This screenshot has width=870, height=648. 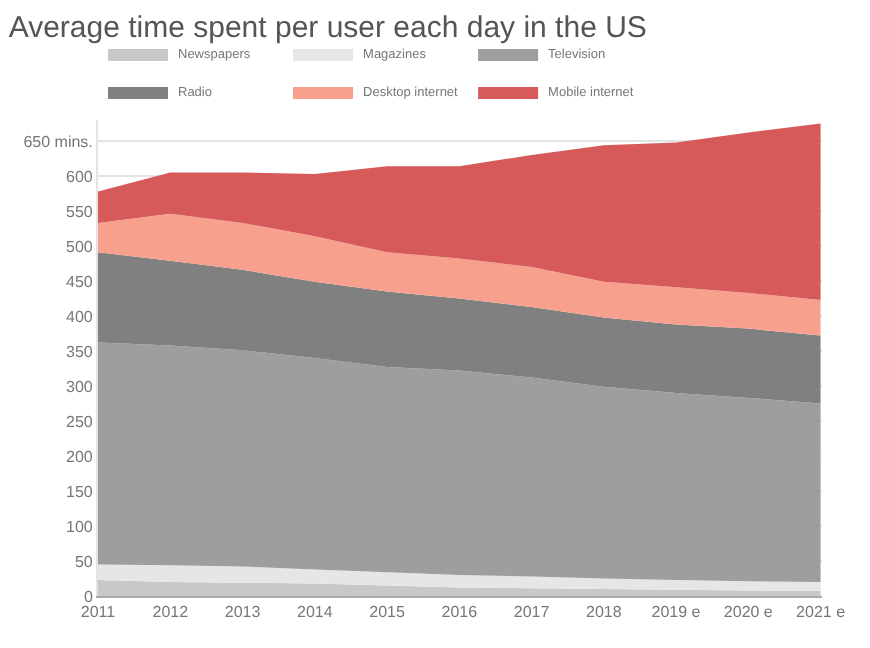 I want to click on x-tick-label: 2021 e, so click(x=821, y=612).